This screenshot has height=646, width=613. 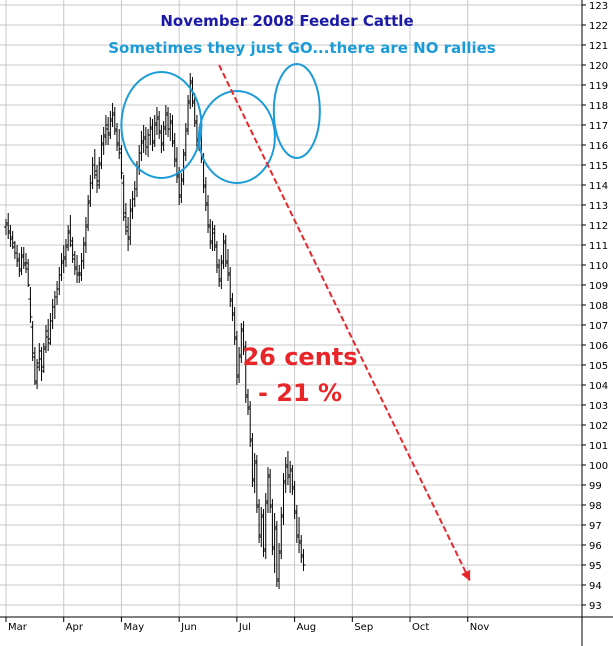 What do you see at coordinates (598, 46) in the screenshot?
I see `y-tick-label: 121` at bounding box center [598, 46].